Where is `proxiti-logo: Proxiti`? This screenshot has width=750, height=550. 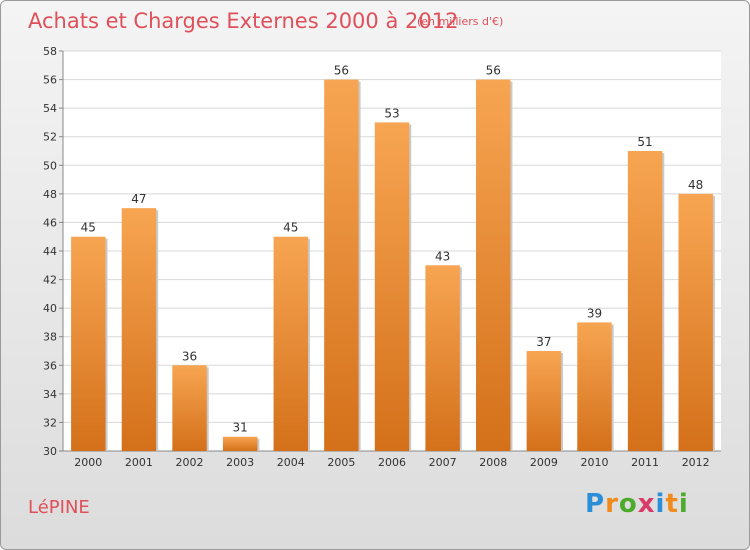
proxiti-logo: Proxiti is located at coordinates (637, 504).